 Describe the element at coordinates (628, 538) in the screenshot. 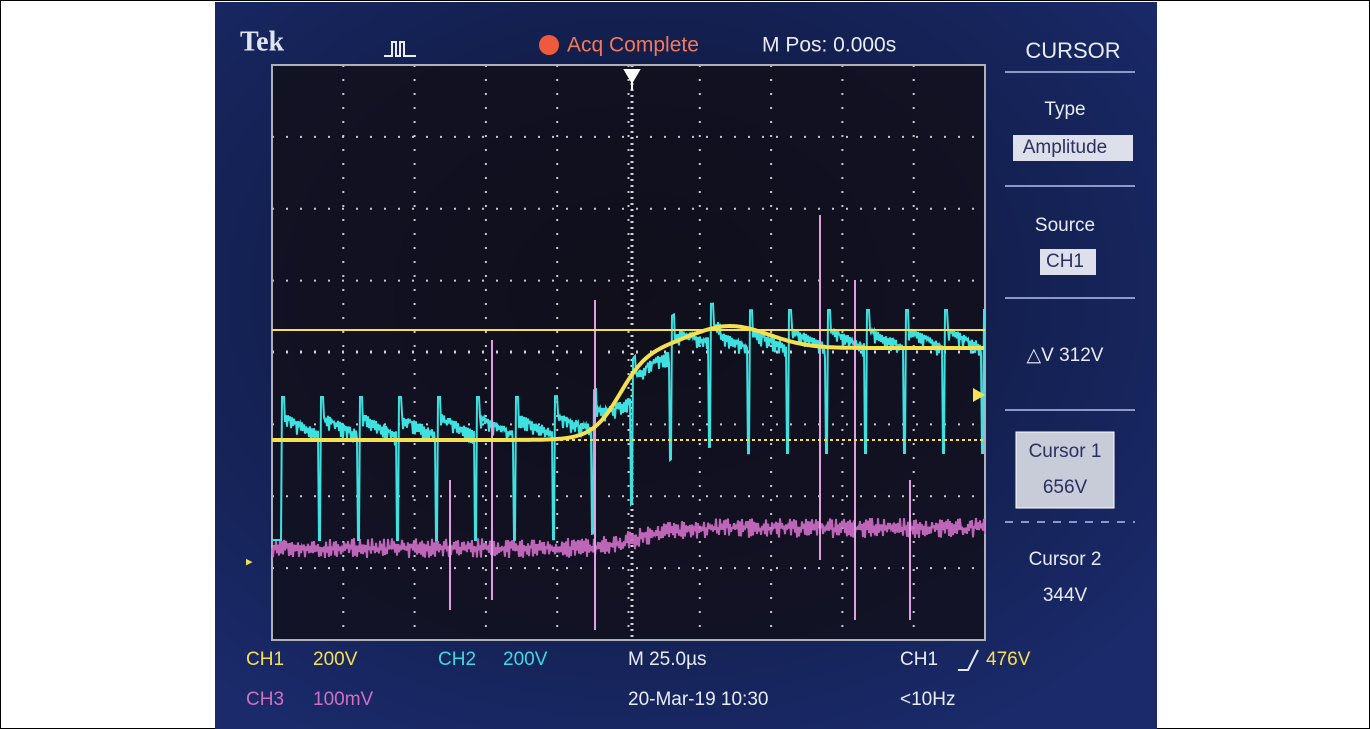

I see `ch3-trace` at that location.